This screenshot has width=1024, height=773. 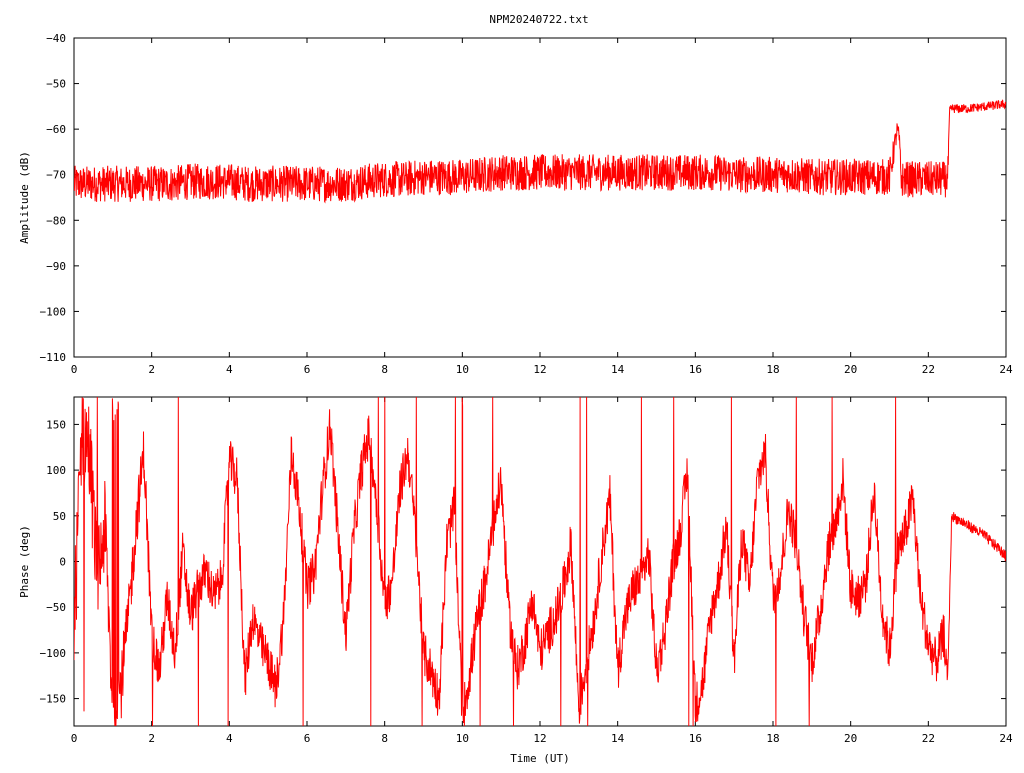 I want to click on y-tick-label: 100, so click(x=56, y=470).